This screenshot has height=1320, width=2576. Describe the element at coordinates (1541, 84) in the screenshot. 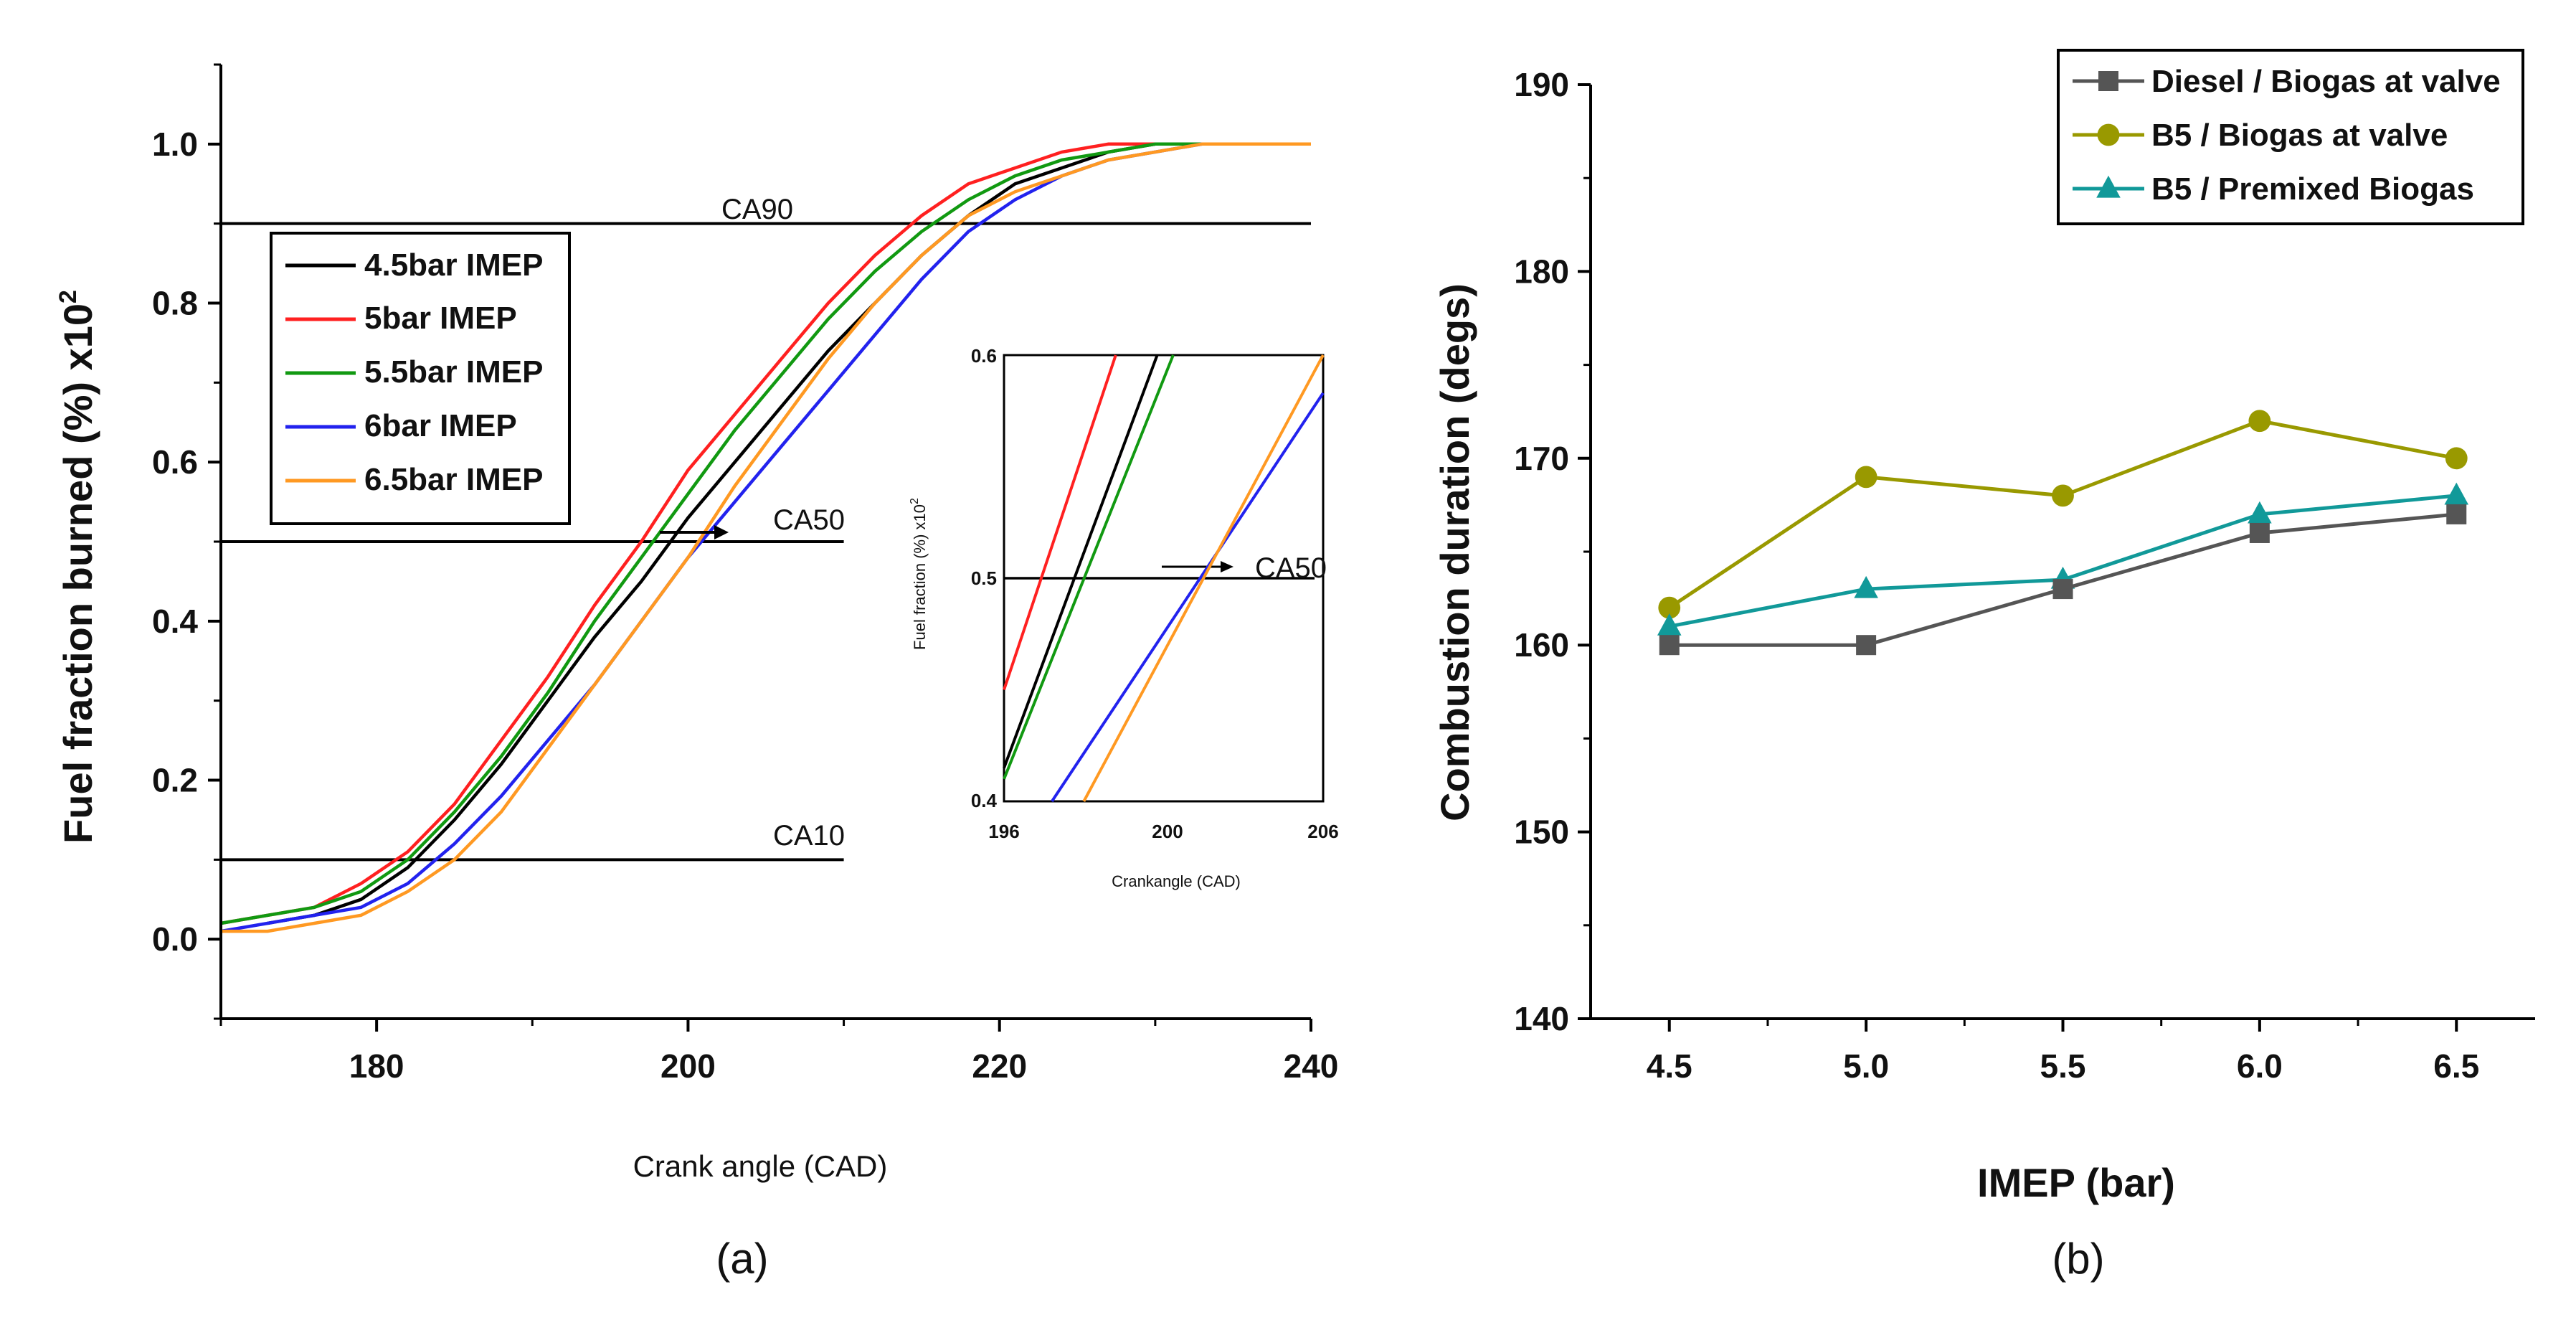

I see `panel-b-y-tick-label: 190` at that location.